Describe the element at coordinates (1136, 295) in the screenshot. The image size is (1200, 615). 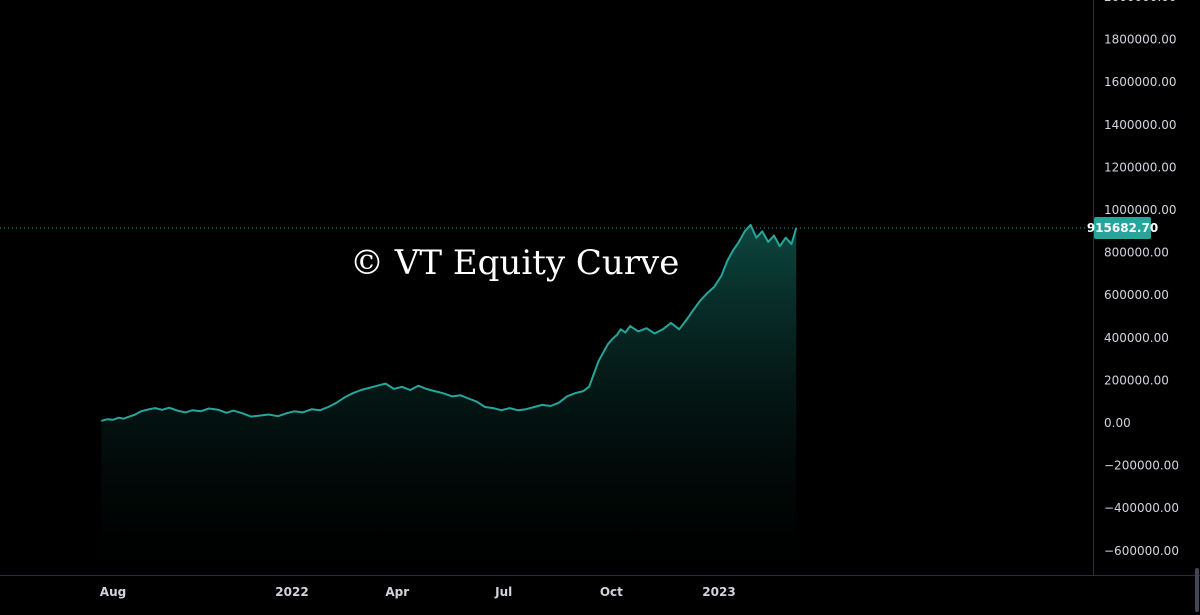
I see `y-tick-label: 600000.00` at that location.